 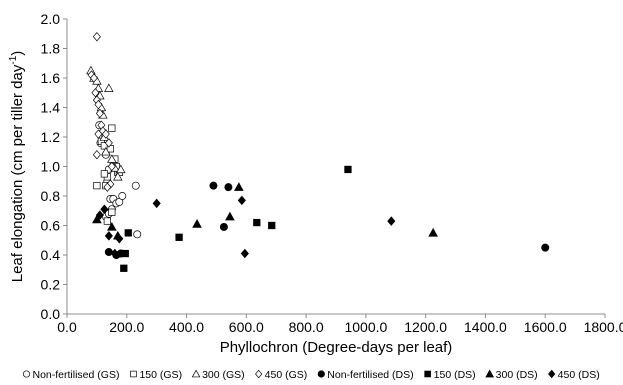 I want to click on legend-label: 300 (DS), so click(x=517, y=375).